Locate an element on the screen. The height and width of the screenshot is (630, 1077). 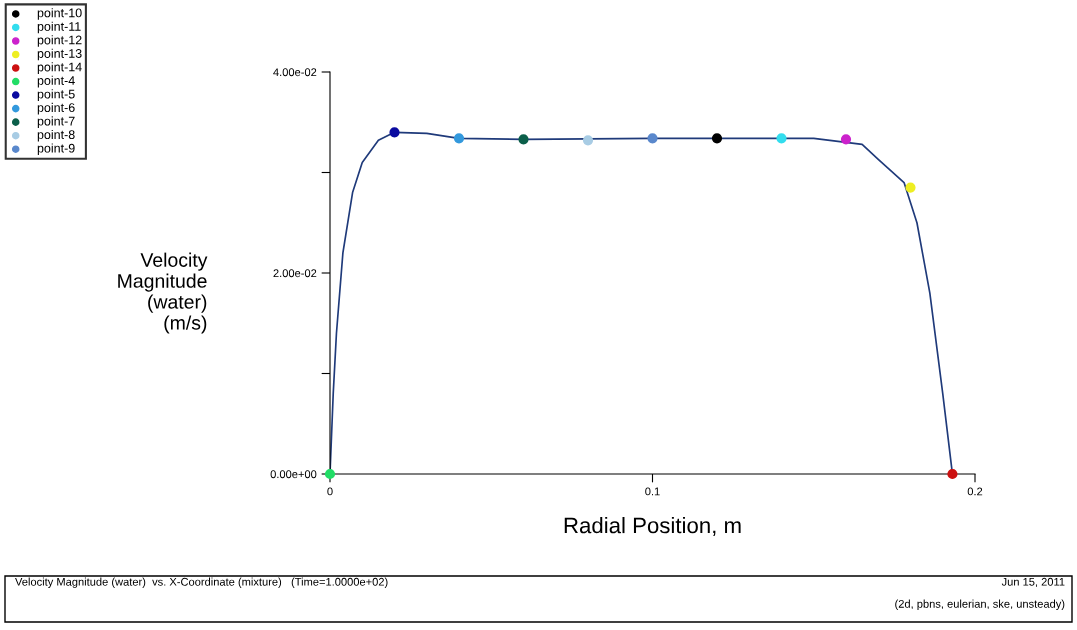
legend-label: point-5 is located at coordinates (56, 95).